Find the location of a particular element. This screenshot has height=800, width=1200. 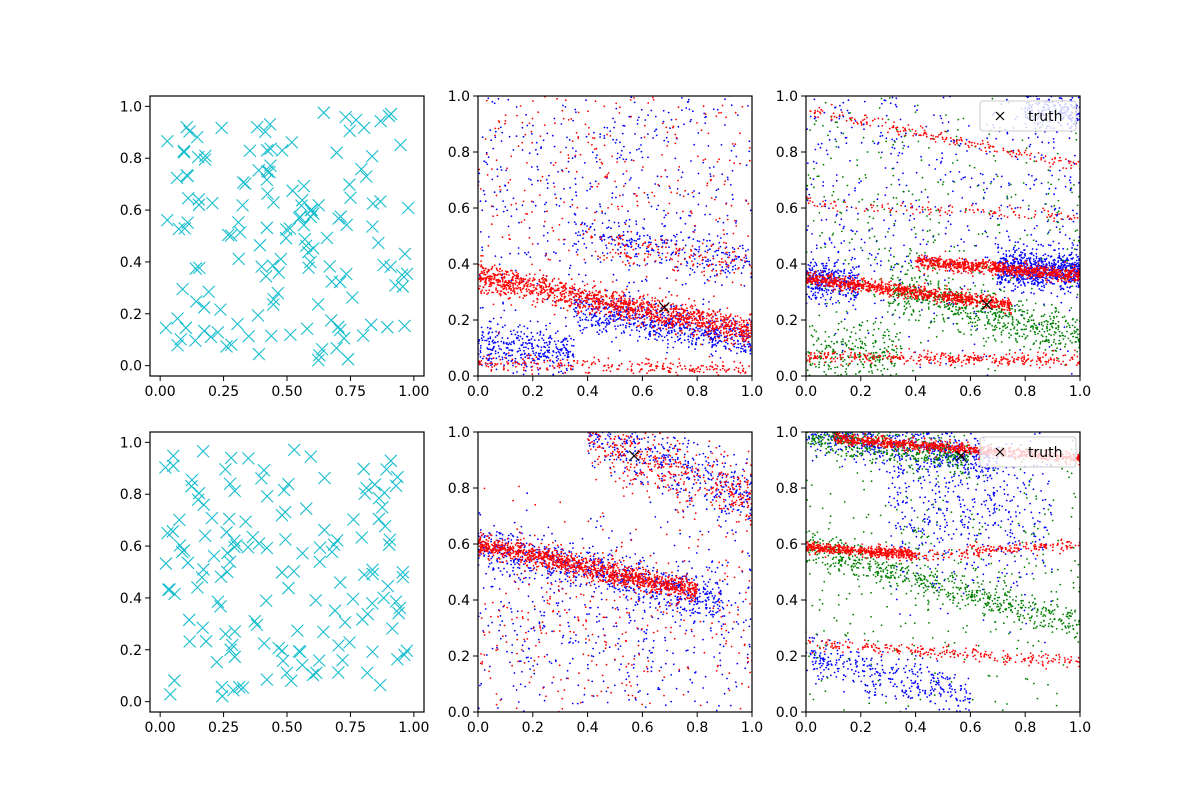

x-tick-label: 1.00 is located at coordinates (413, 392).